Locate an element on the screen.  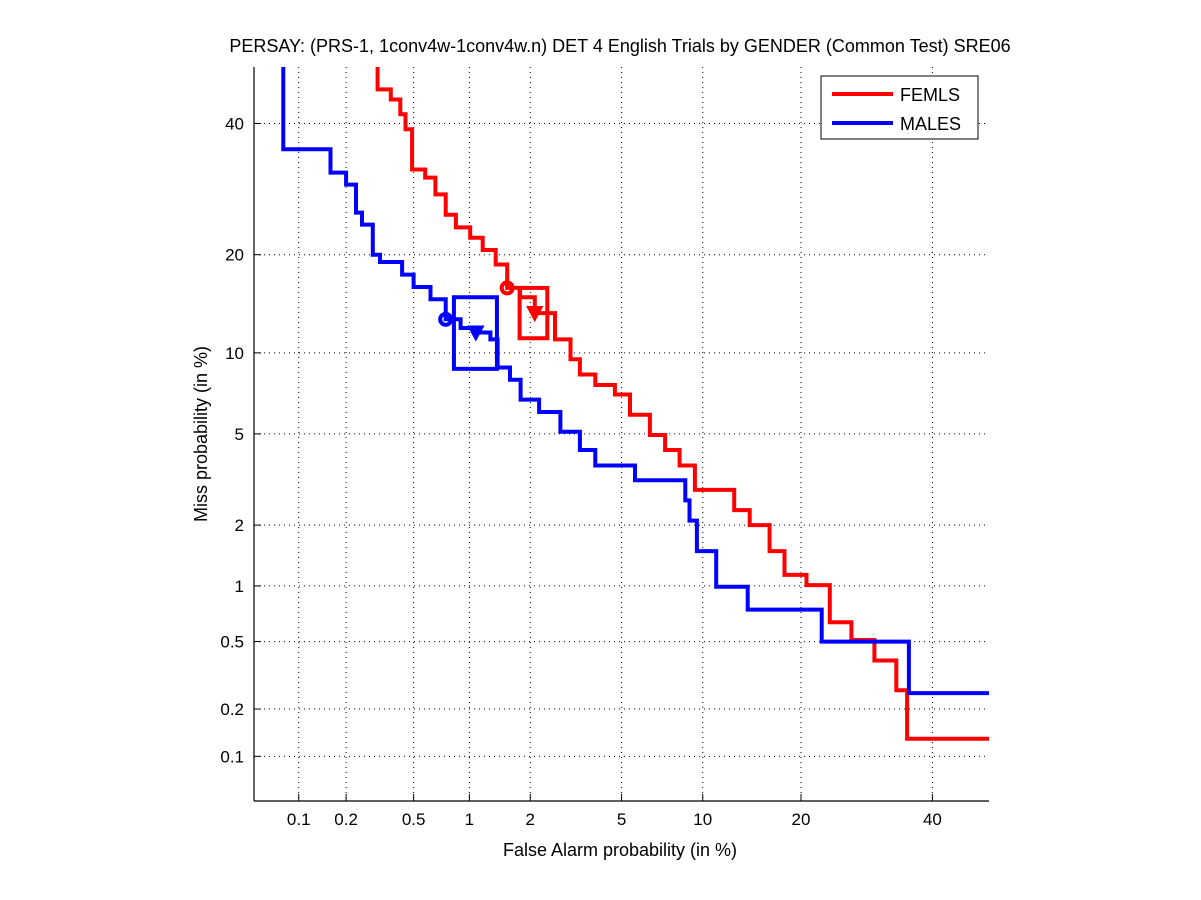
y-tick-label: 5 is located at coordinates (239, 434).